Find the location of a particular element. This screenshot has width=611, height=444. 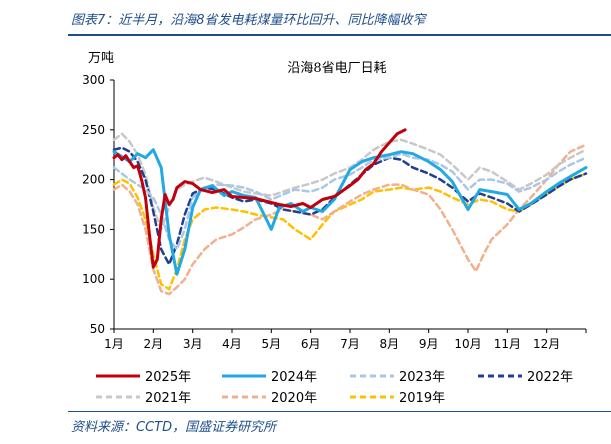

y-tick-label: 200 is located at coordinates (93, 180).